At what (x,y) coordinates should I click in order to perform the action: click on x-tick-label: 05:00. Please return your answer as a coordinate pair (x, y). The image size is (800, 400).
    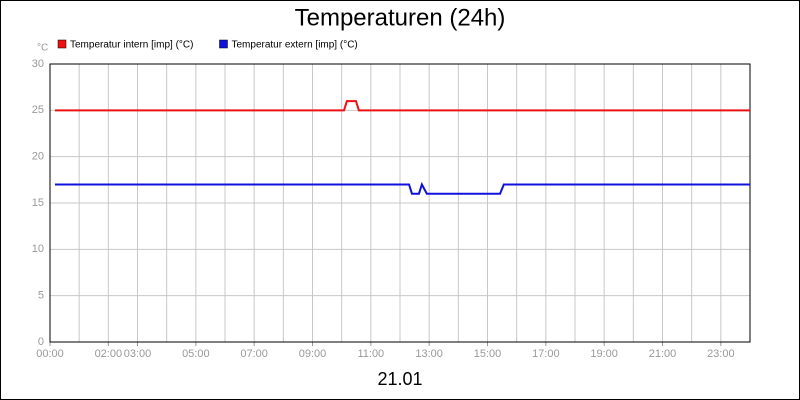
    Looking at the image, I should click on (196, 354).